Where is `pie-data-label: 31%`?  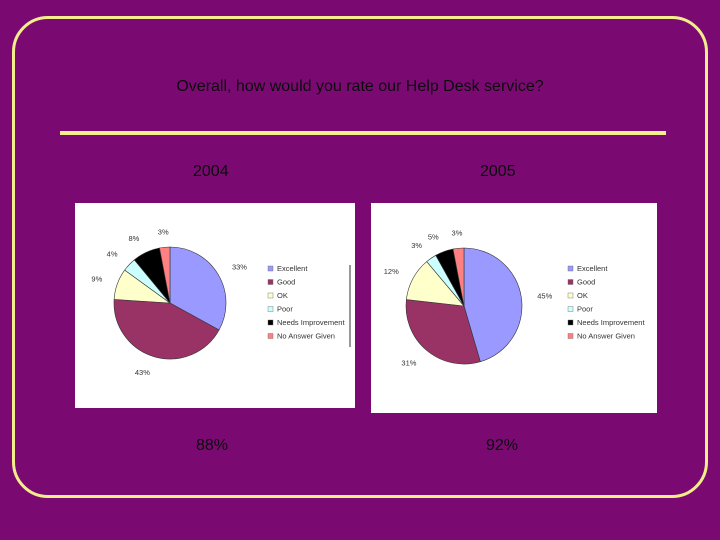 pie-data-label: 31% is located at coordinates (408, 363).